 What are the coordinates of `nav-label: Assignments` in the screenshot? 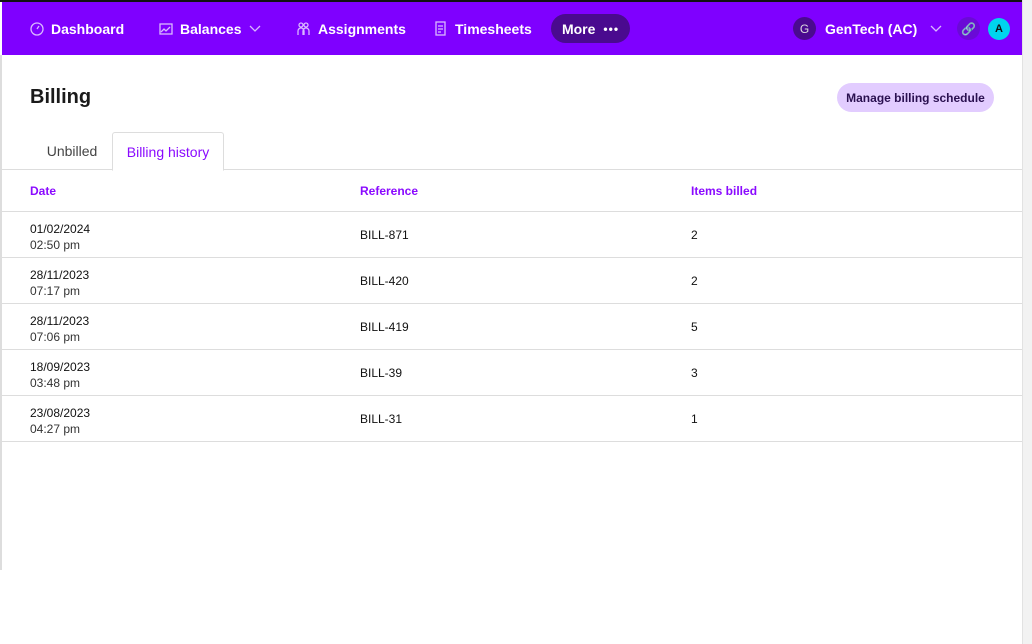 It's located at (362, 28).